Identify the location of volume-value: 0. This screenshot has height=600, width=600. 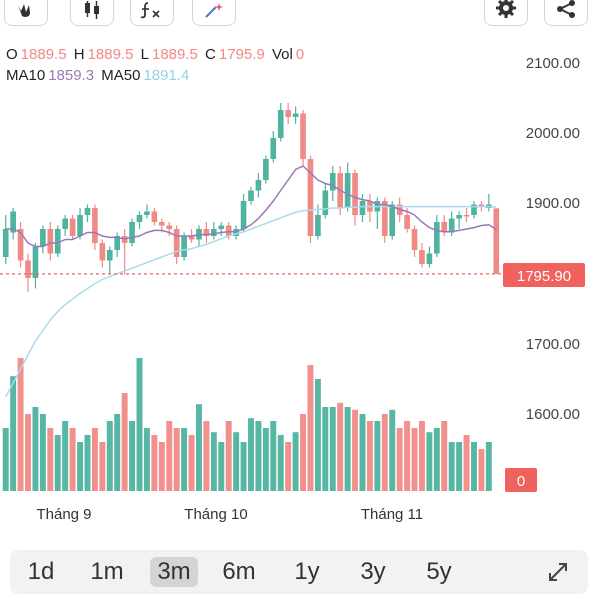
(521, 481).